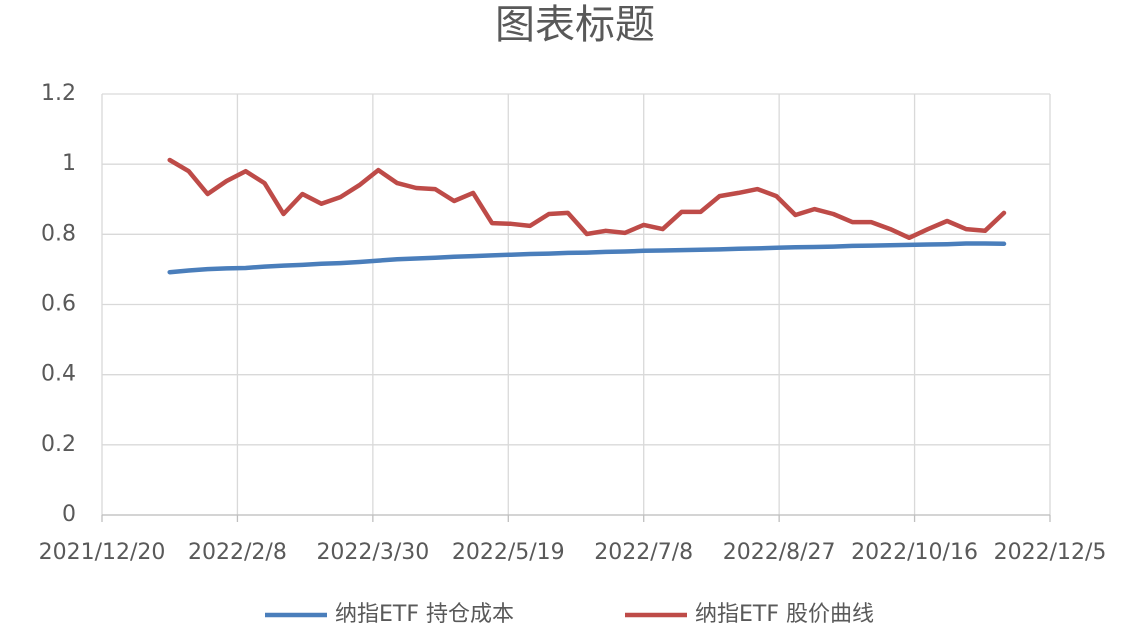 The height and width of the screenshot is (634, 1144). I want to click on y-tick-label: 1.2, so click(58, 93).